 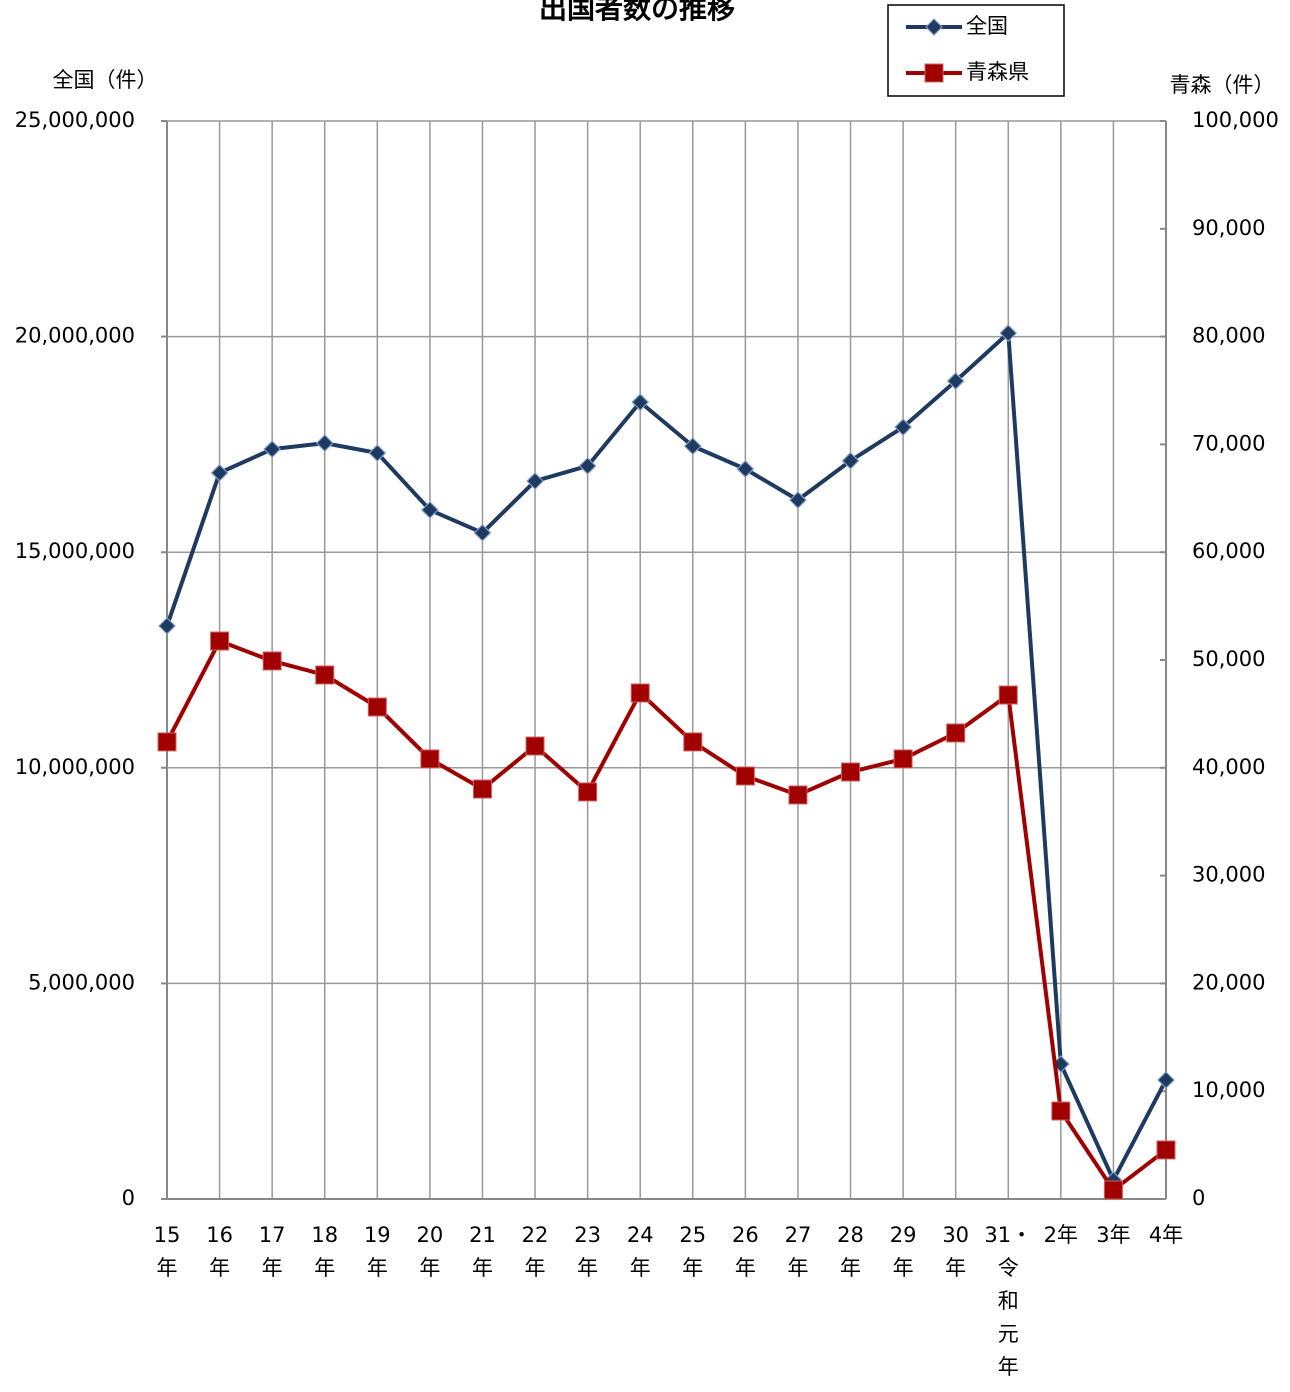 I want to click on y2-tick-label: 100,000, so click(x=1235, y=120).